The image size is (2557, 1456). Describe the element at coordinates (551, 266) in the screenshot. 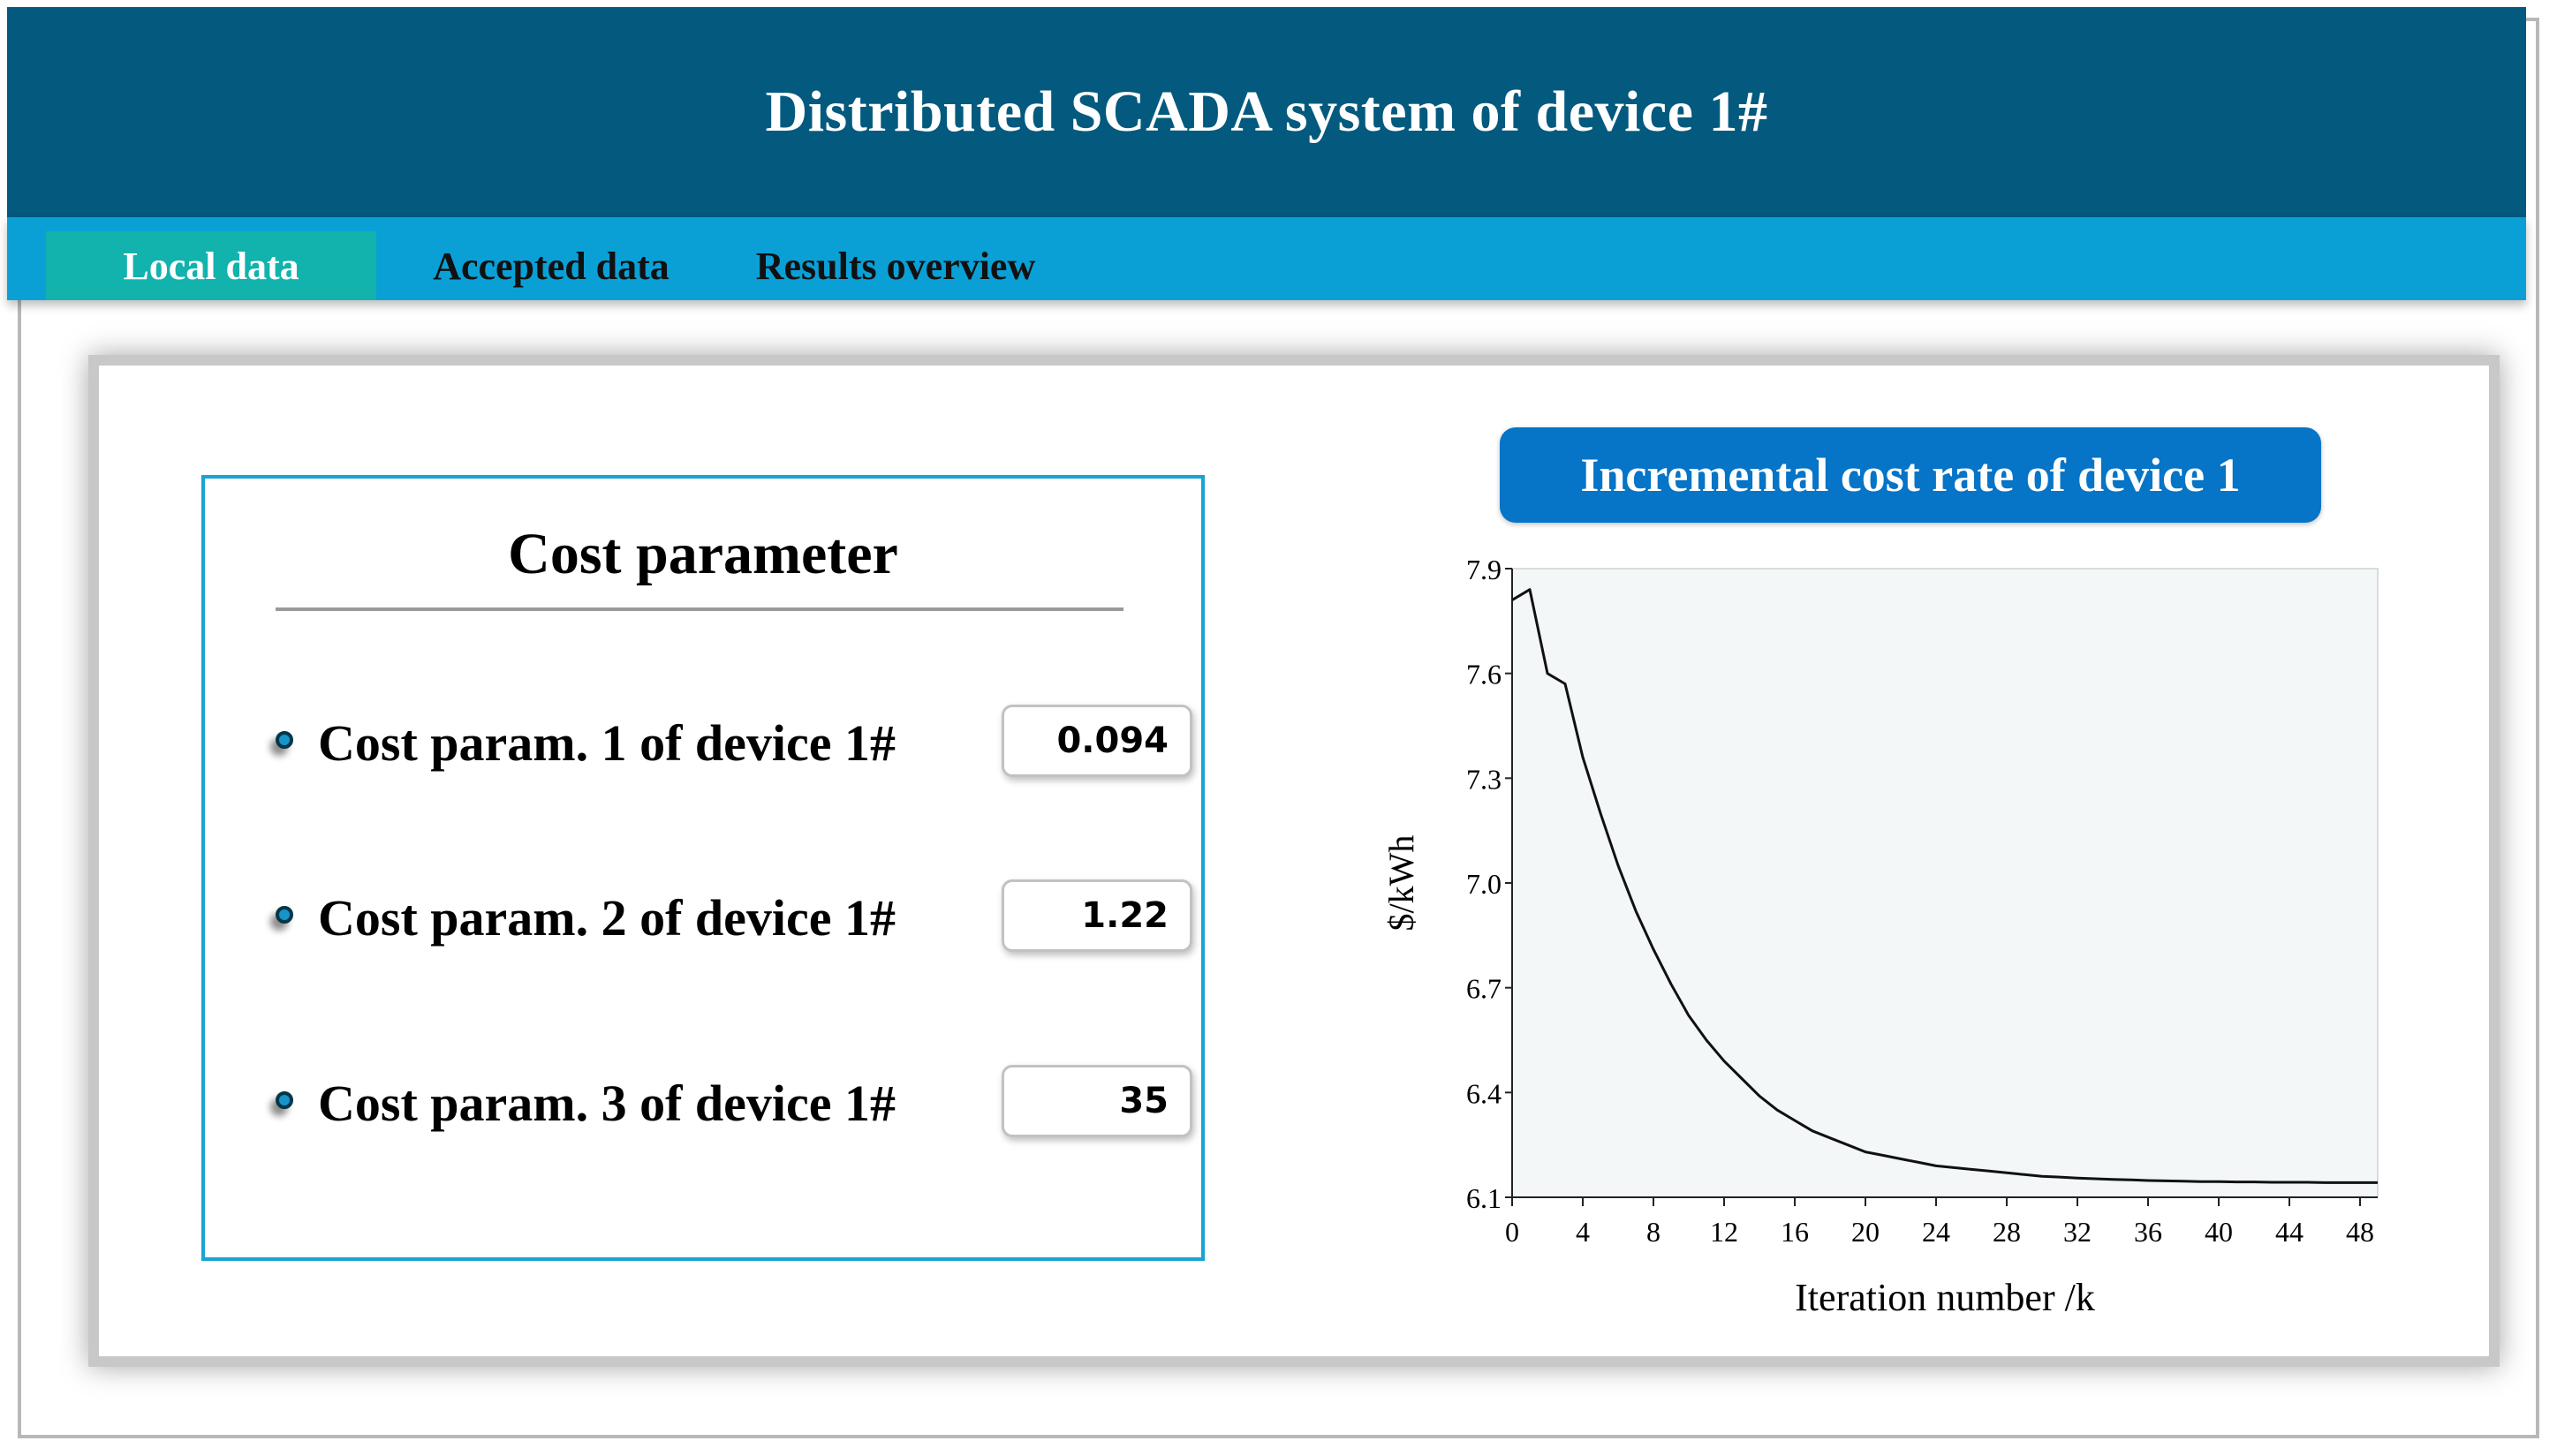

I see `tab-accepted-data: Accepted data` at that location.